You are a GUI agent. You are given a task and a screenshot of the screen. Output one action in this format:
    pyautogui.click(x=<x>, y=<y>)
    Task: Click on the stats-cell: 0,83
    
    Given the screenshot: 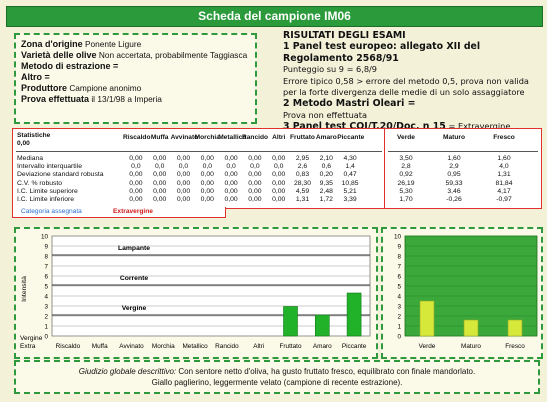 What is the action you would take?
    pyautogui.click(x=302, y=175)
    